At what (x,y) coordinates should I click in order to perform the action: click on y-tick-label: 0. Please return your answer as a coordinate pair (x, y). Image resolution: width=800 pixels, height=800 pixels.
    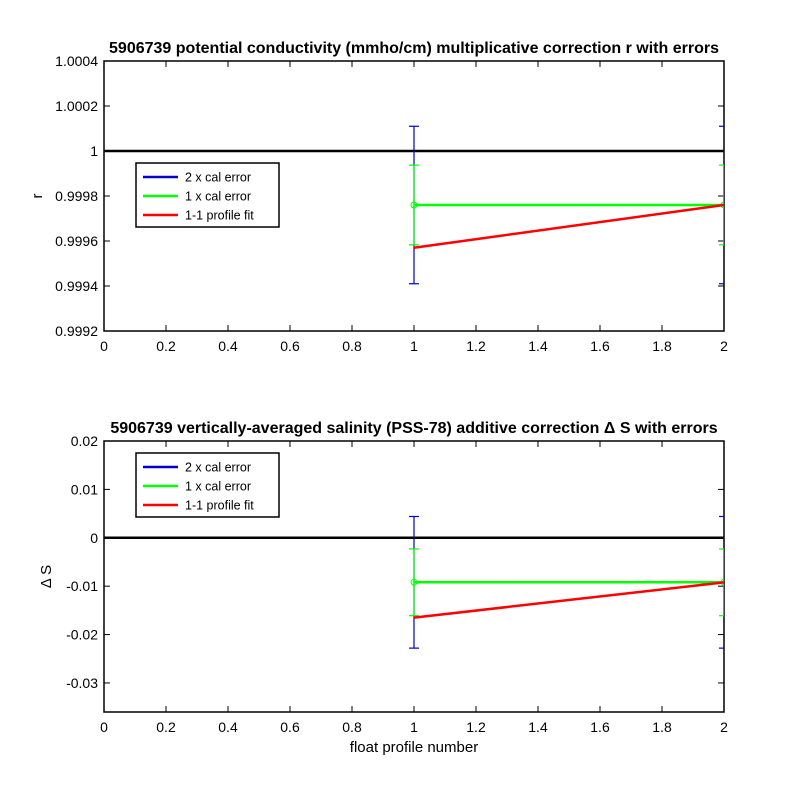
    Looking at the image, I should click on (94, 538).